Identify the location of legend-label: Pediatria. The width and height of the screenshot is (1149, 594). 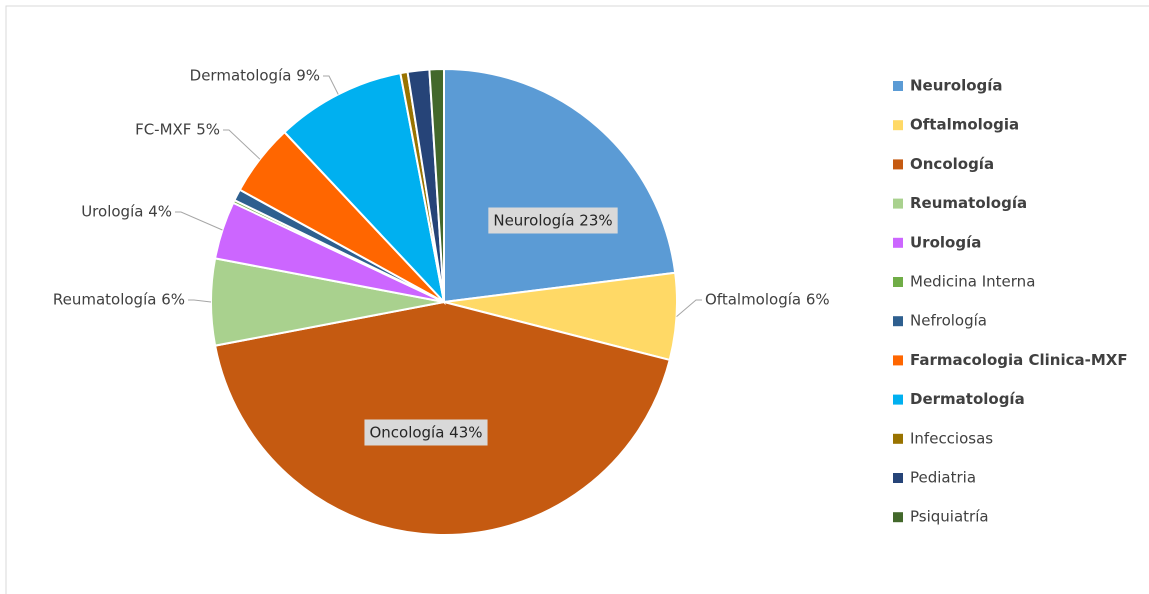
(943, 478).